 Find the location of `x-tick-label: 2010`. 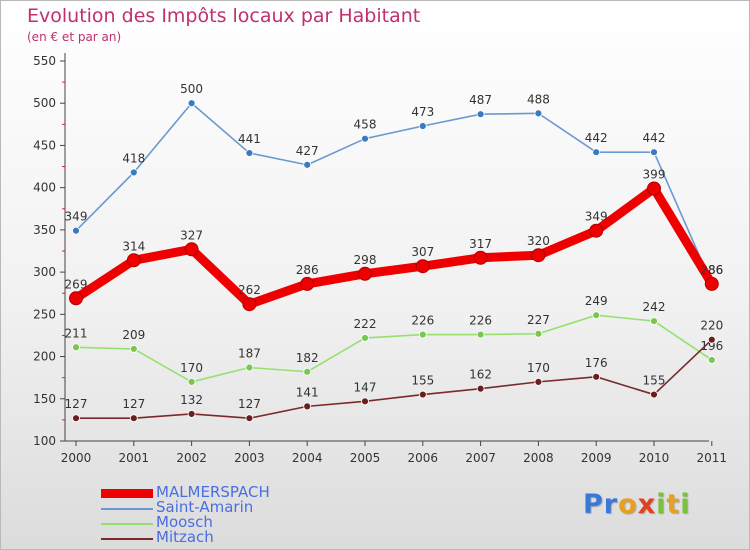

x-tick-label: 2010 is located at coordinates (654, 458).